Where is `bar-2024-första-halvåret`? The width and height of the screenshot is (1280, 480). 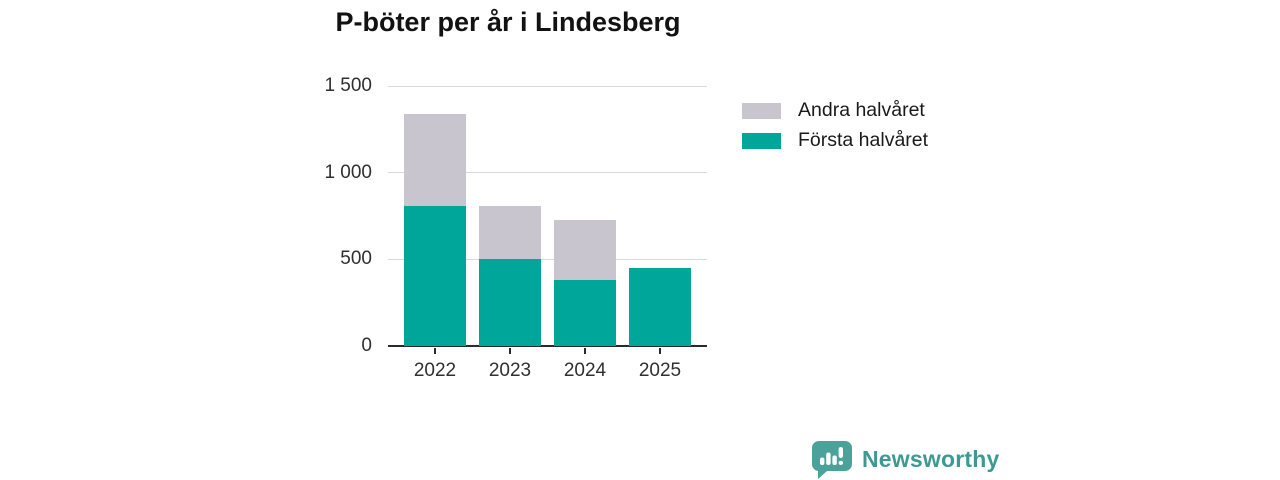 bar-2024-första-halvåret is located at coordinates (585, 313).